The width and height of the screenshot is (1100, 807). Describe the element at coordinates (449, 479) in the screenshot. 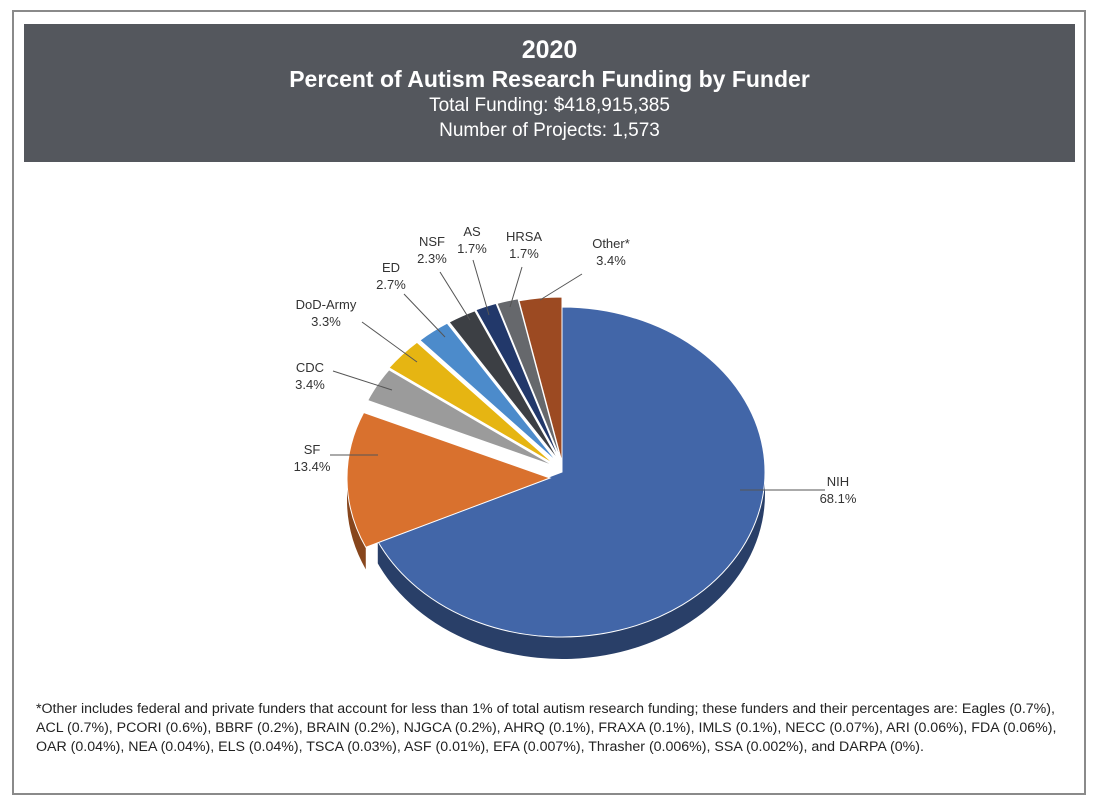

I see `slice-sf` at that location.